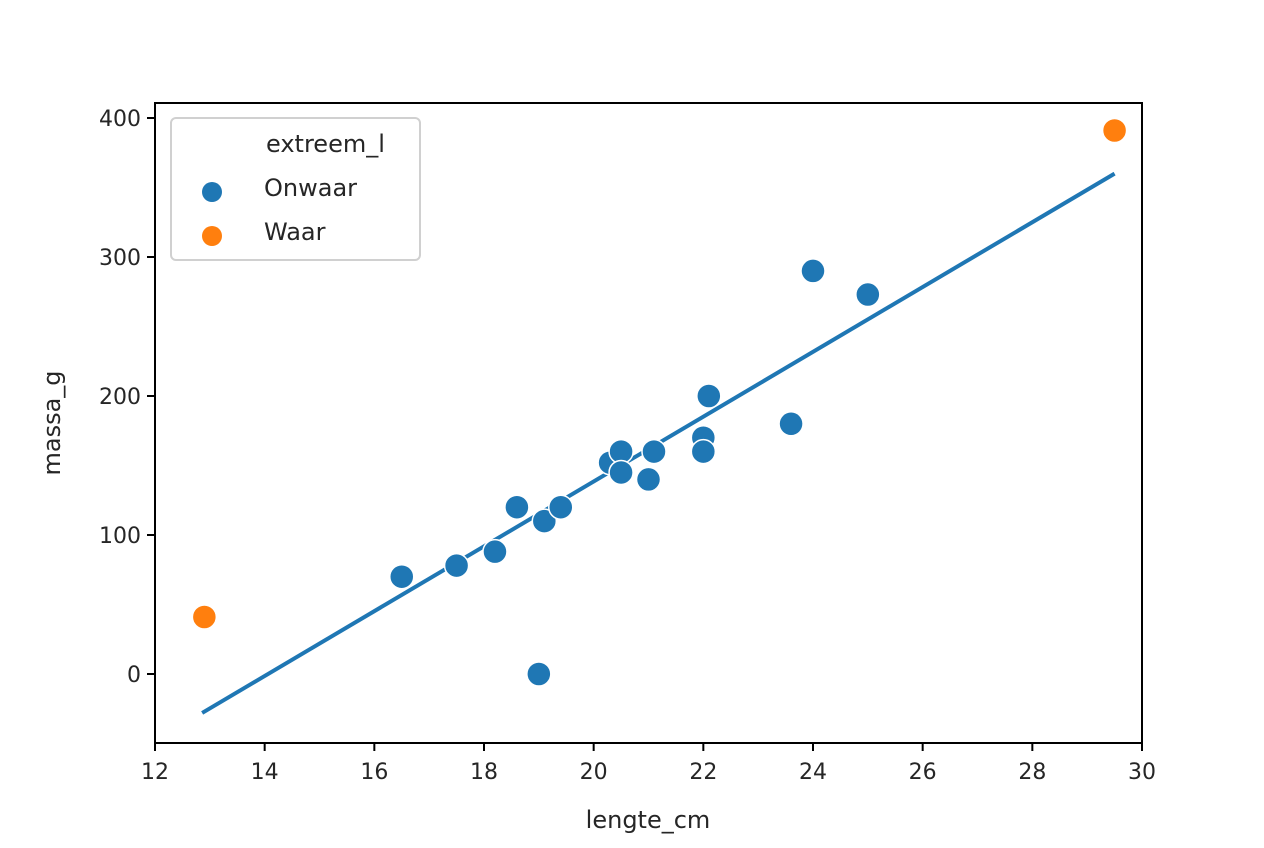  What do you see at coordinates (120, 258) in the screenshot?
I see `y-tick-label: 300` at bounding box center [120, 258].